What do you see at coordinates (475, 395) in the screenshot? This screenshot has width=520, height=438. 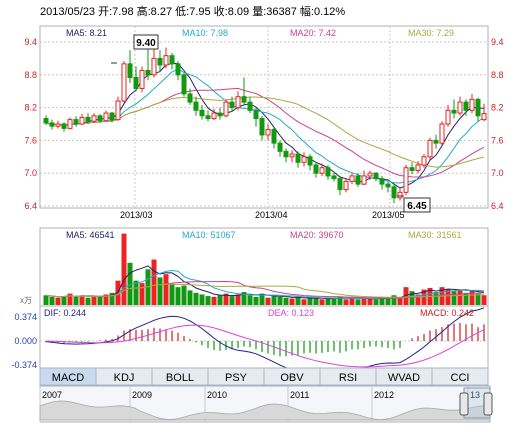 I see `navigator-year-13: 13` at bounding box center [475, 395].